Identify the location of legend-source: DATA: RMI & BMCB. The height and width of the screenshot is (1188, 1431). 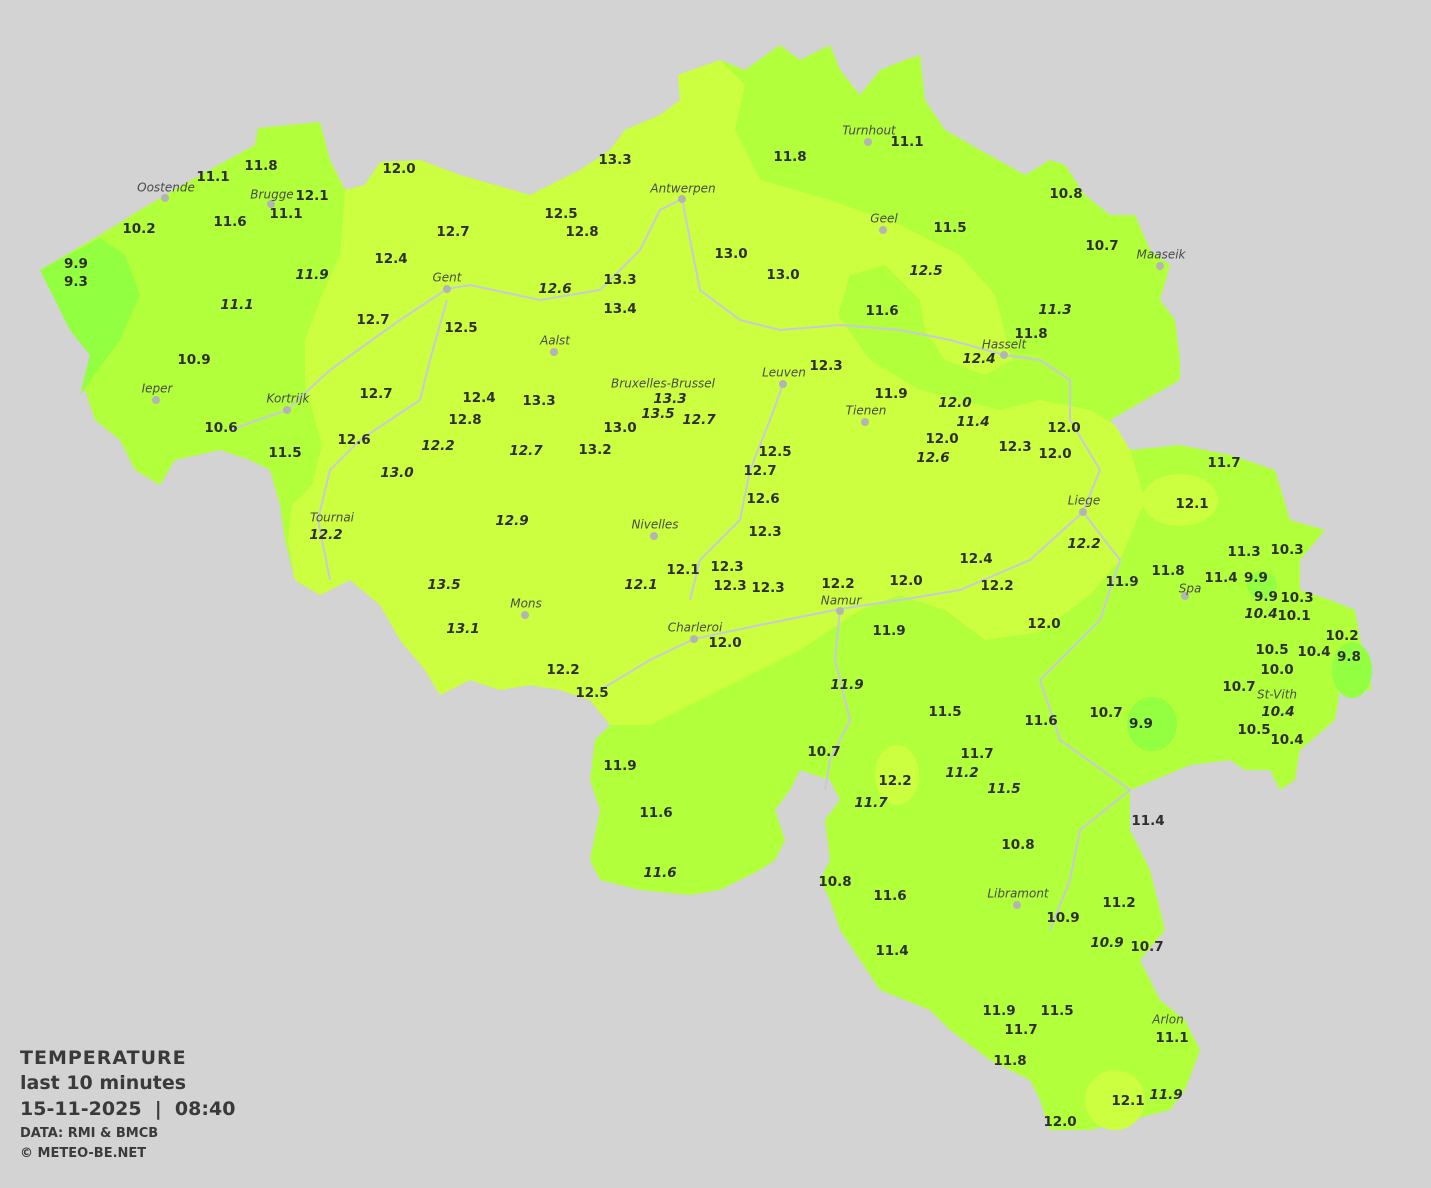
(89, 1133).